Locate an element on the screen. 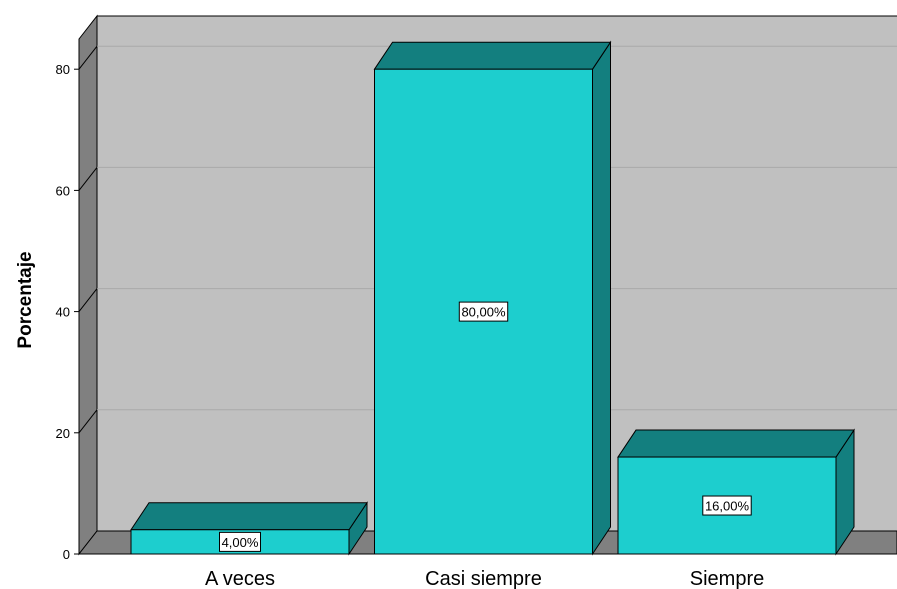  data-label: 16,00% is located at coordinates (727, 506).